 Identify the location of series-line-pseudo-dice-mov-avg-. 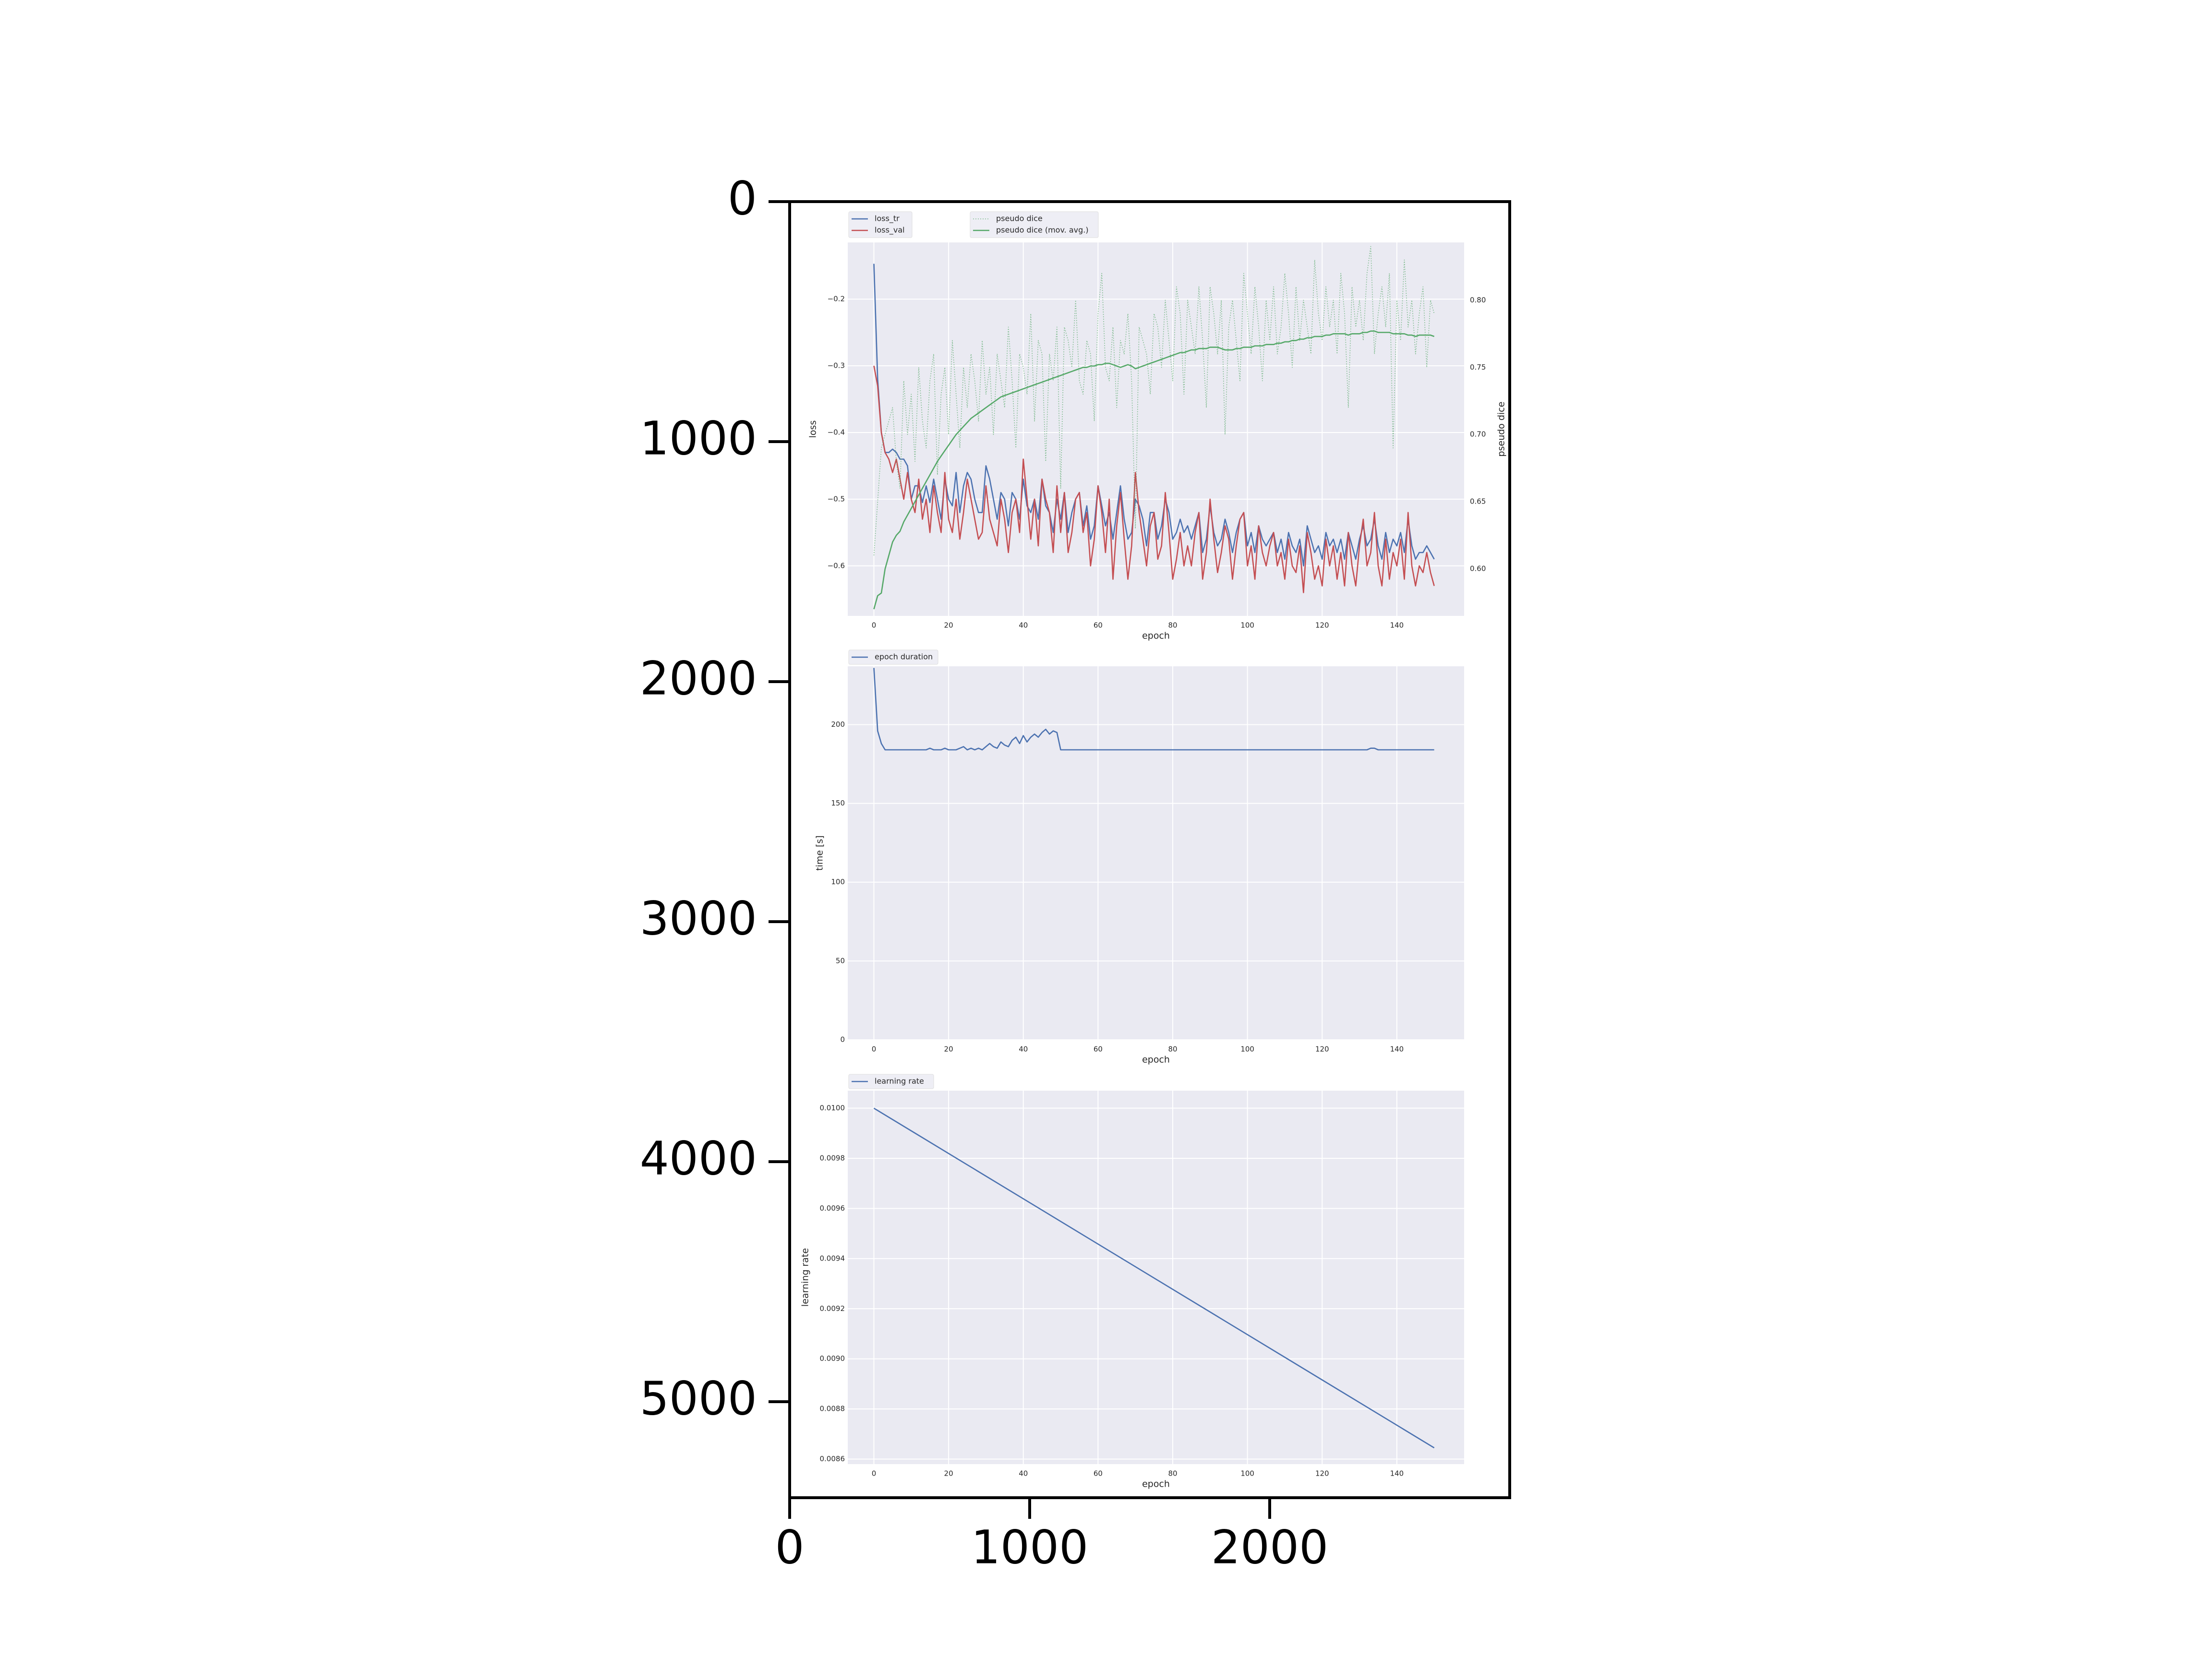
(1154, 470).